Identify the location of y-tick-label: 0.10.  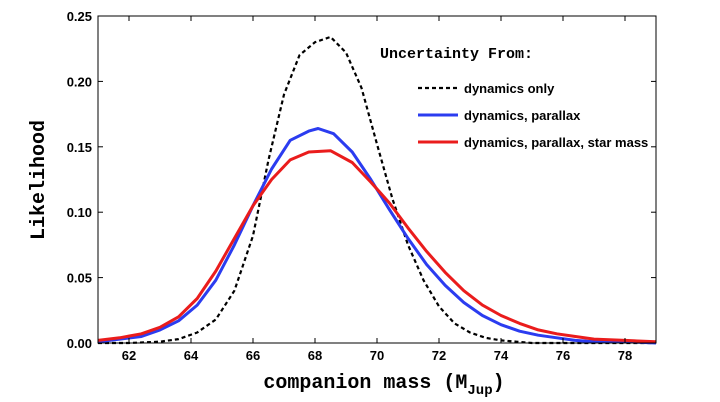
(79, 212).